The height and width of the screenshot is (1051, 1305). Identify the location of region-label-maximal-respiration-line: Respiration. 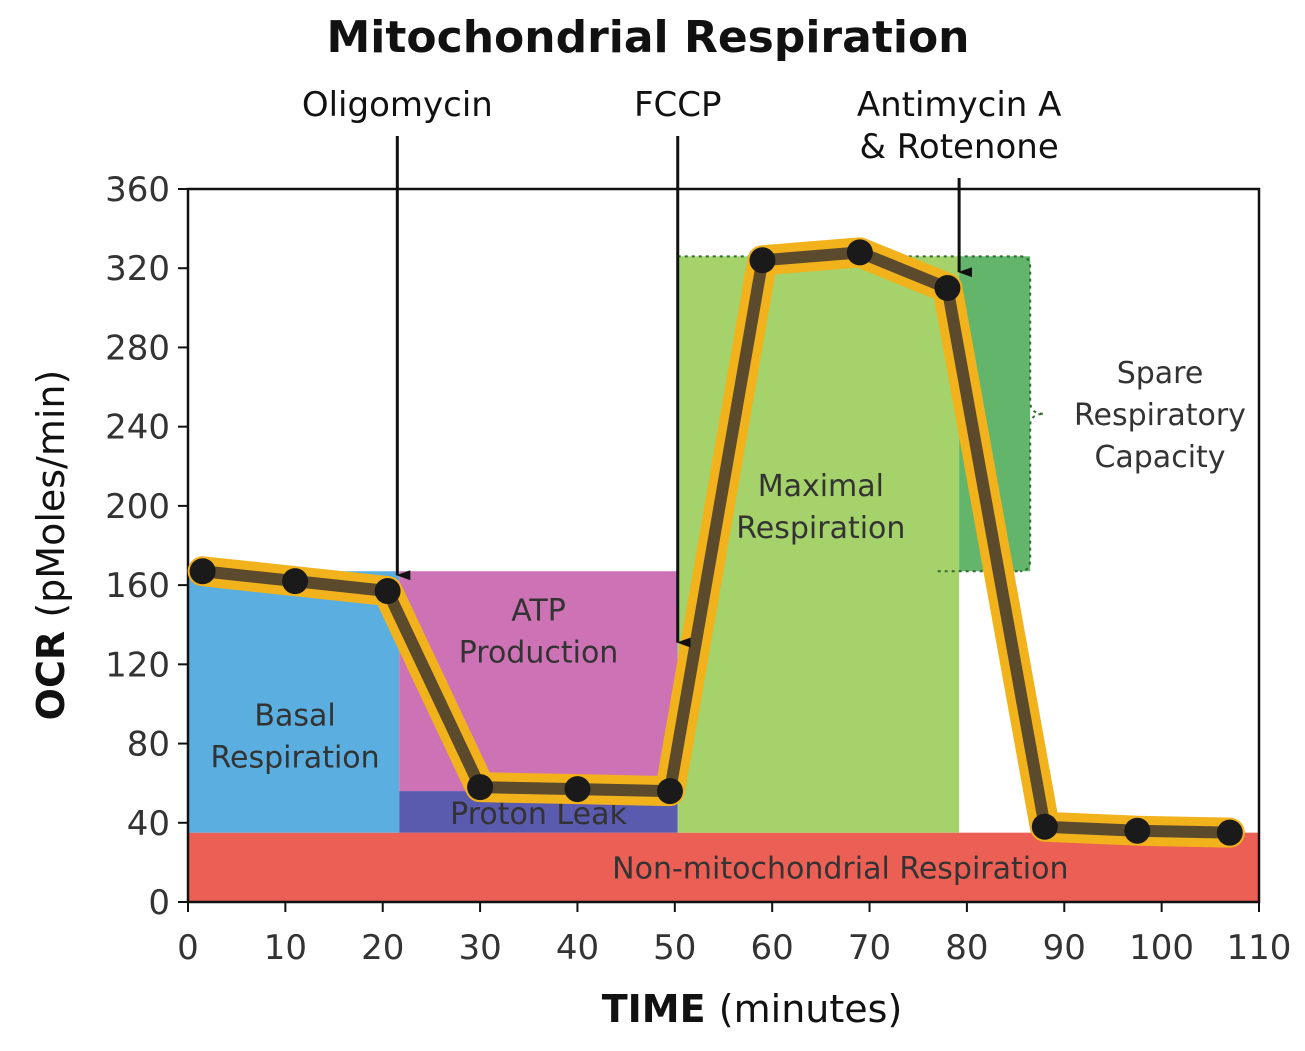
(820, 528).